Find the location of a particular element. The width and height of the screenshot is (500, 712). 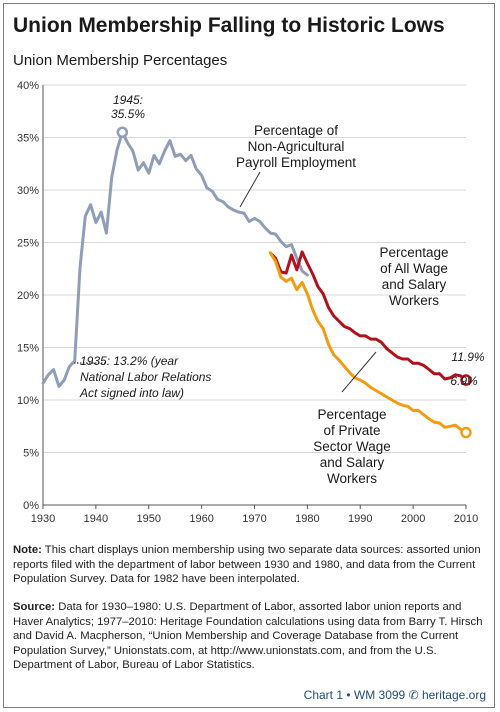

x-tick-label: 1950 is located at coordinates (149, 519).